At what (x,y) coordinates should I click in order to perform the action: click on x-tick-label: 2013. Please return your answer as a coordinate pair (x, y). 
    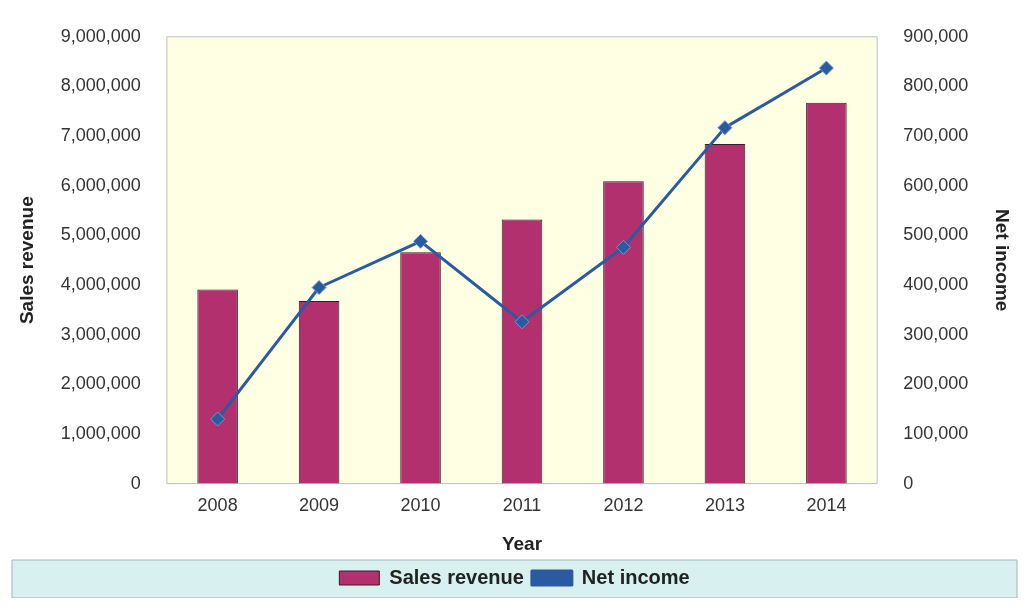
    Looking at the image, I should click on (724, 505).